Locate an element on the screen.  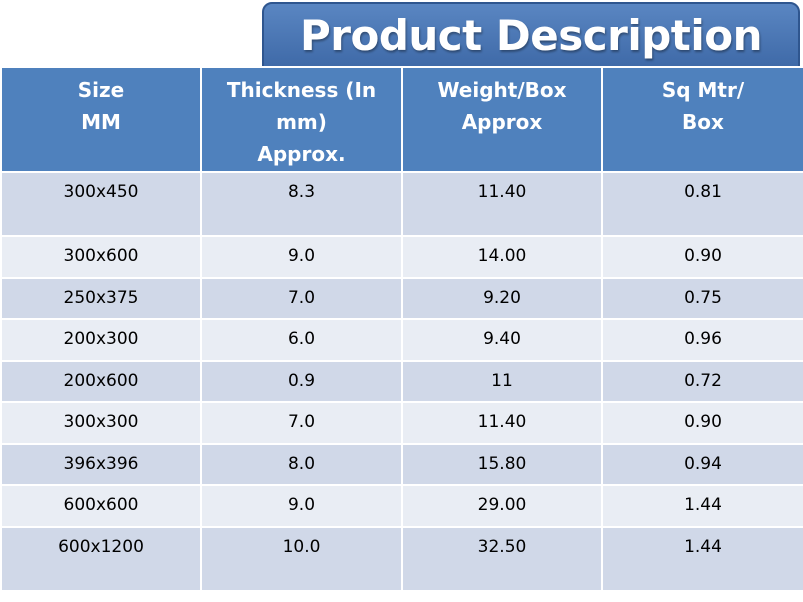
table-row: 200x600 0.9 11 0.72 is located at coordinates (401, 381).